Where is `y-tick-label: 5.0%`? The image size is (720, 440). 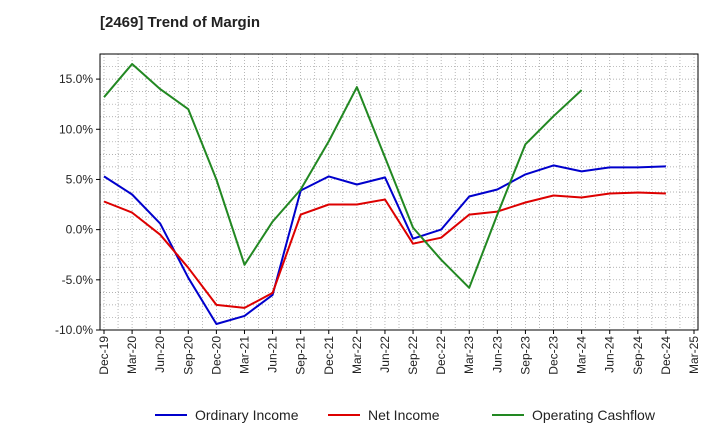
y-tick-label: 5.0% is located at coordinates (80, 179).